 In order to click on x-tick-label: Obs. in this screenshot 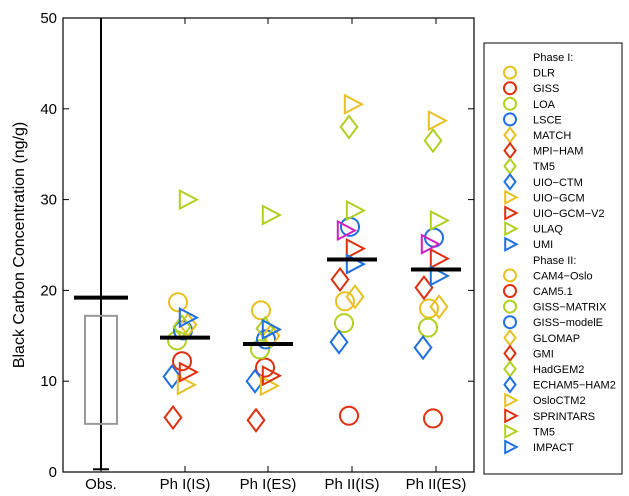, I will do `click(101, 484)`.